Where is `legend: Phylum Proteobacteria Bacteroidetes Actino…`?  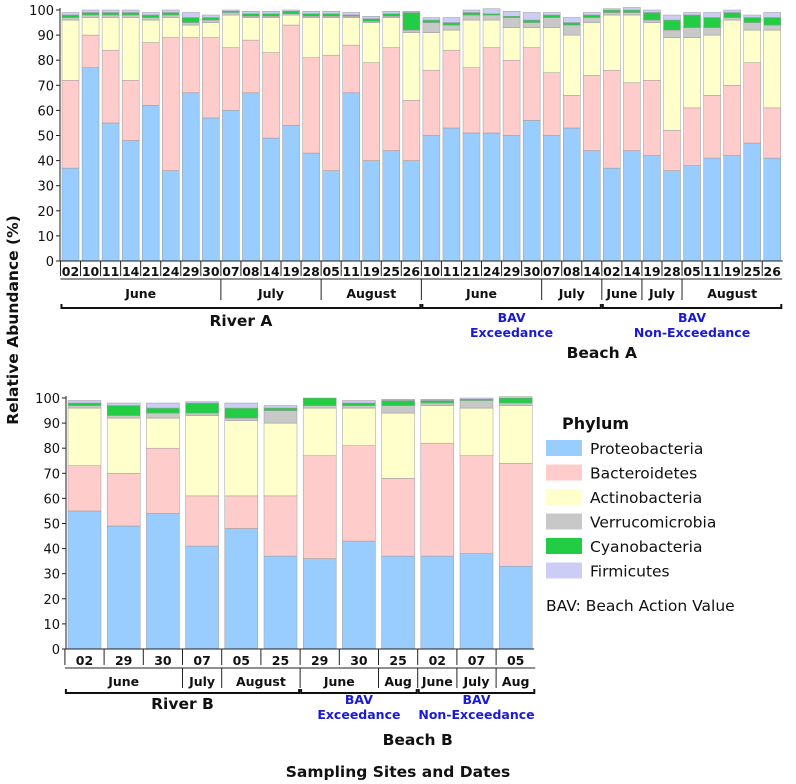
legend: Phylum Proteobacteria Bacteroidetes Actino… is located at coordinates (640, 514).